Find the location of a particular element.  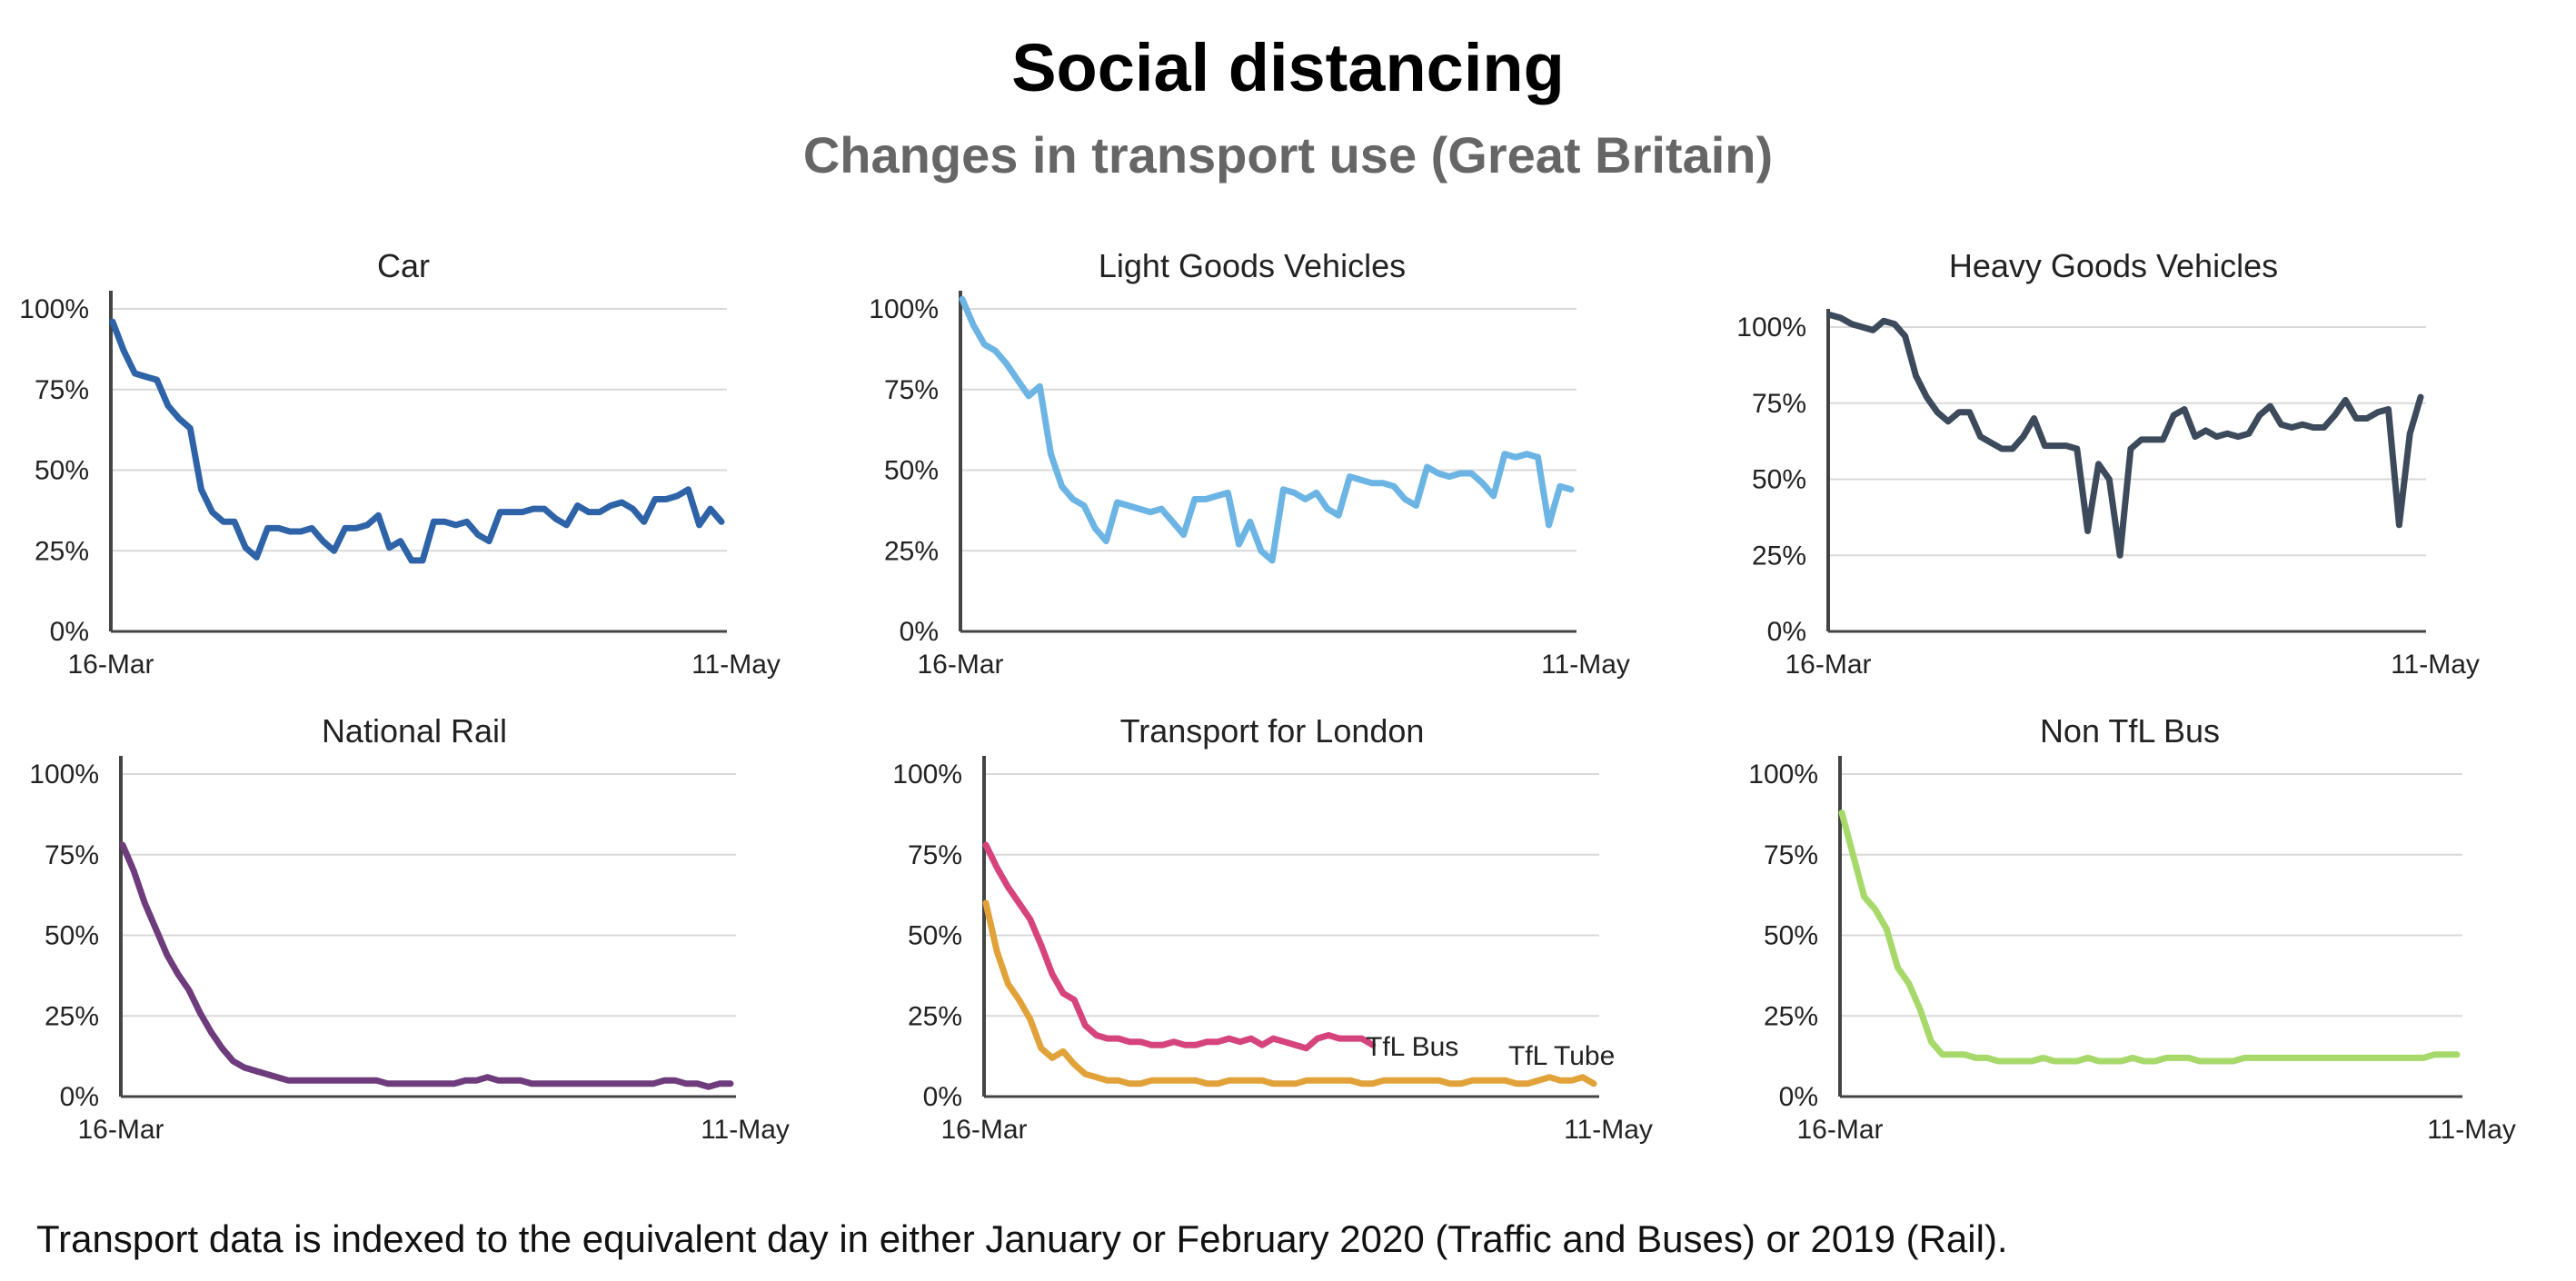

chart-car: 0% 25% 50% 75% 100% 16-Mar 11-May is located at coordinates (400, 485).